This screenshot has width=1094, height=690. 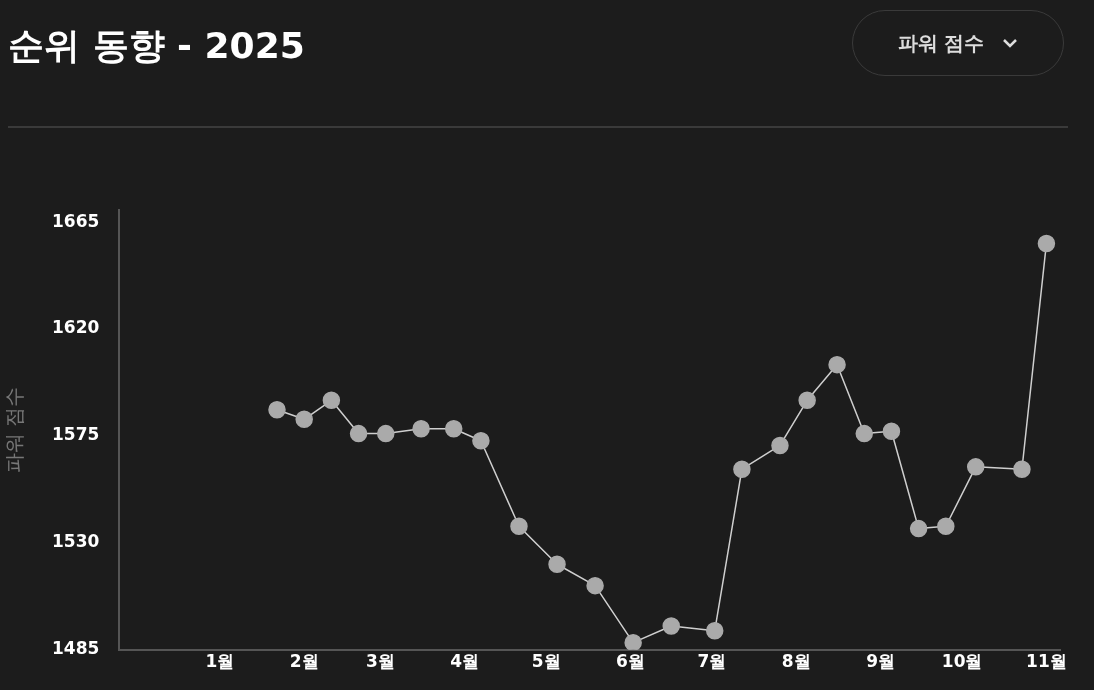 I want to click on x-tick-label: 5월, so click(x=546, y=661).